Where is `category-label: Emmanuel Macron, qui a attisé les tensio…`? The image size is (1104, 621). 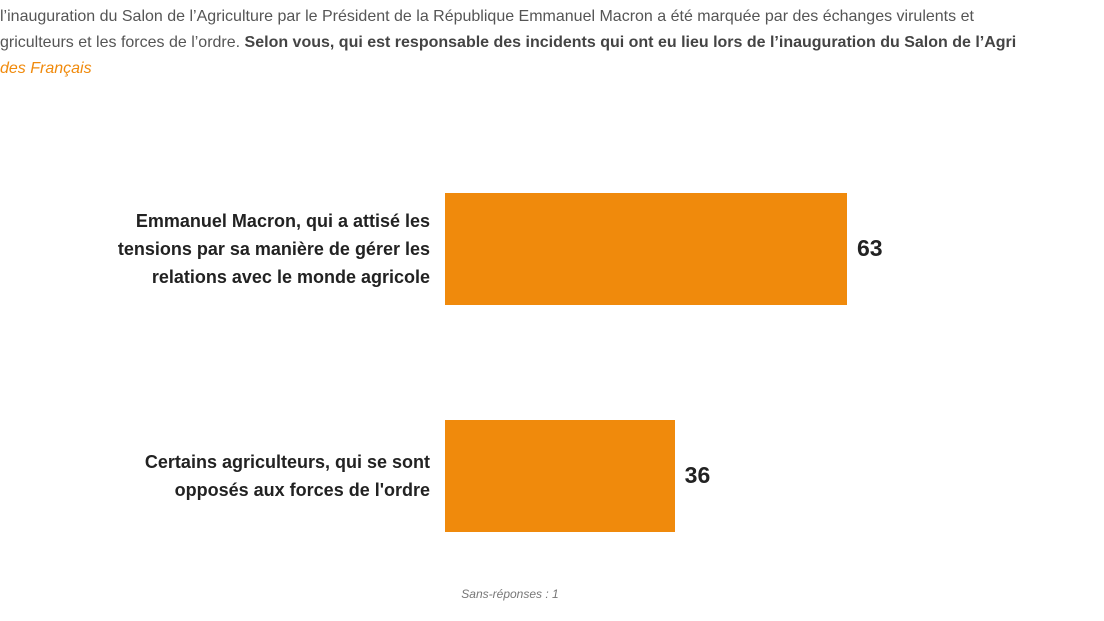 category-label: Emmanuel Macron, qui a attisé les tensio… is located at coordinates (273, 249).